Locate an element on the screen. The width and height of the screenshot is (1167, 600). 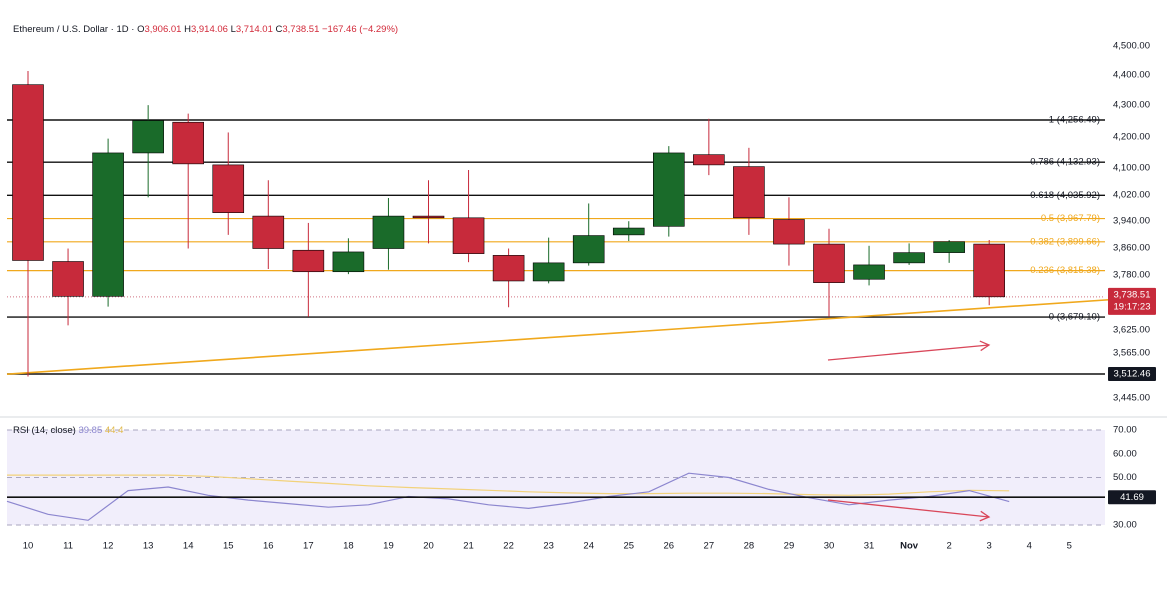
rsi-divergence-arrow is located at coordinates (908, 508).